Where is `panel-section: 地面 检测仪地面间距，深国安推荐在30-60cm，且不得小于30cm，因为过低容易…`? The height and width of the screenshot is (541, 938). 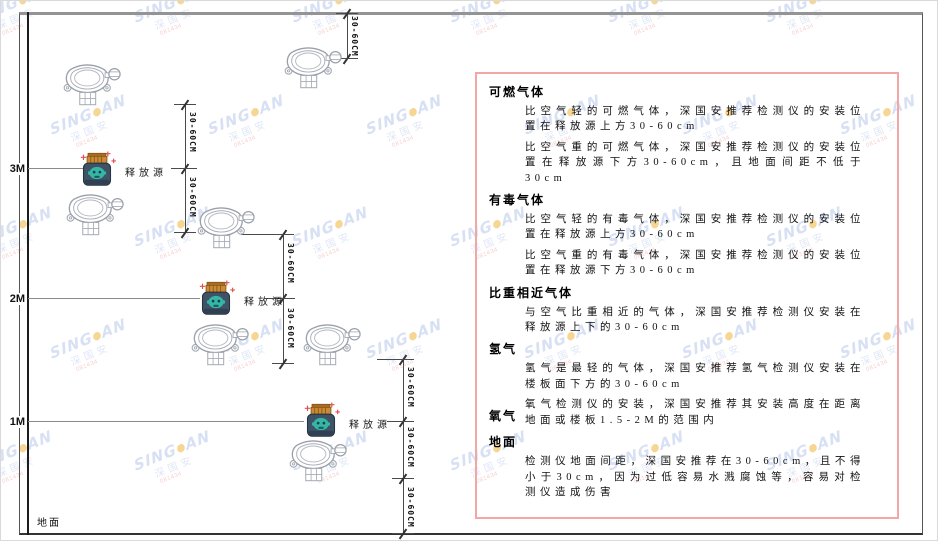 panel-section: 地面 检测仪地面间距，深国安推荐在30-60cm，且不得小于30cm，因为过低容易… is located at coordinates (687, 467).